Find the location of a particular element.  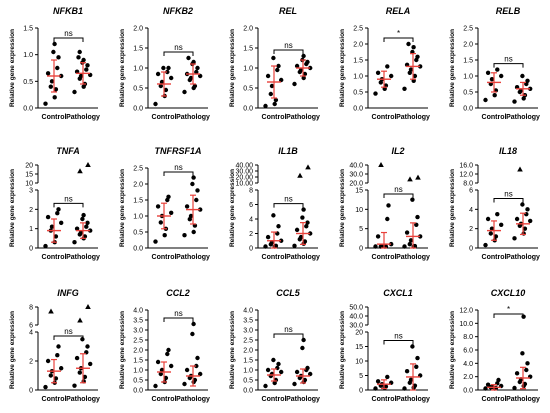

y-tick-label: 20.0 is located at coordinates (356, 184).